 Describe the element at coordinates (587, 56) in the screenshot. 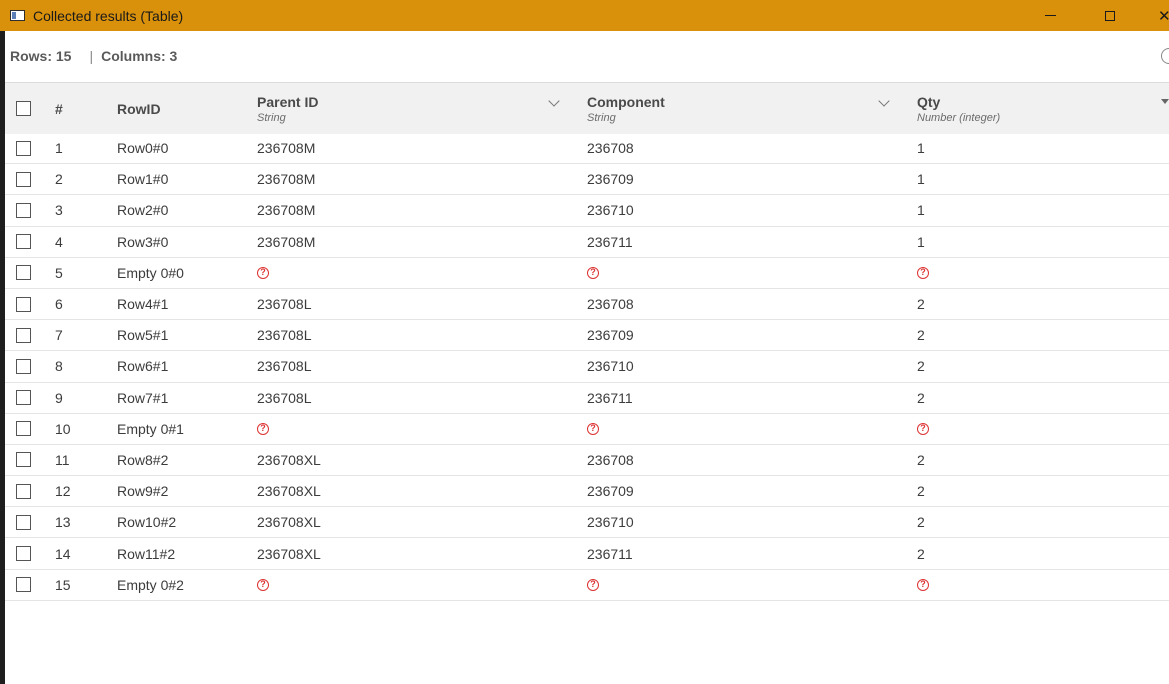

I see `table-info-bar: Rows: 15 | Columns: 3` at that location.